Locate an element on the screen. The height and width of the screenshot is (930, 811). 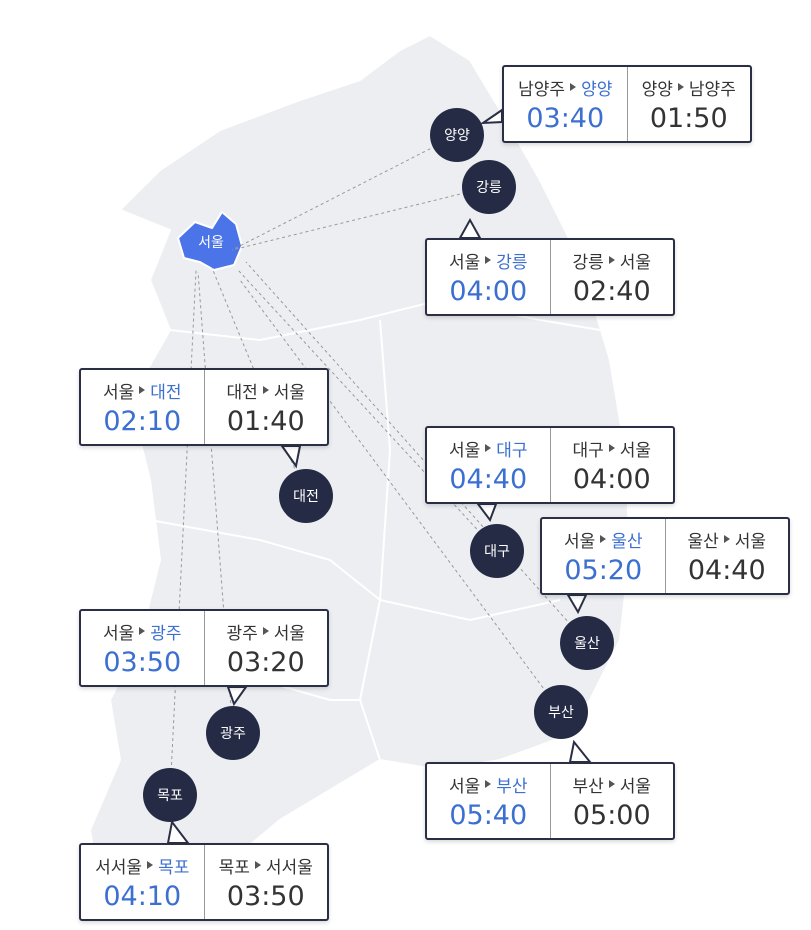
route-column: 서울 대구 04:40 is located at coordinates (488, 465).